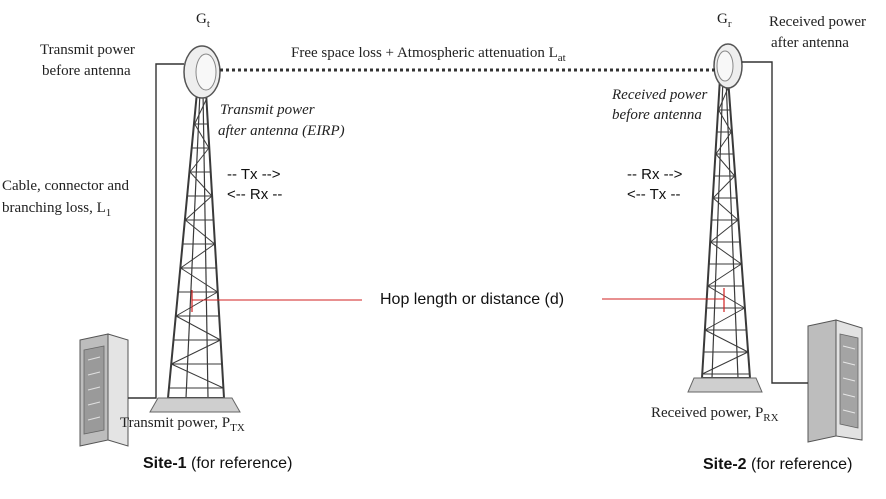 The image size is (886, 499). Describe the element at coordinates (654, 194) in the screenshot. I see `site2-tx-arrow-text: <-- Tx --` at that location.